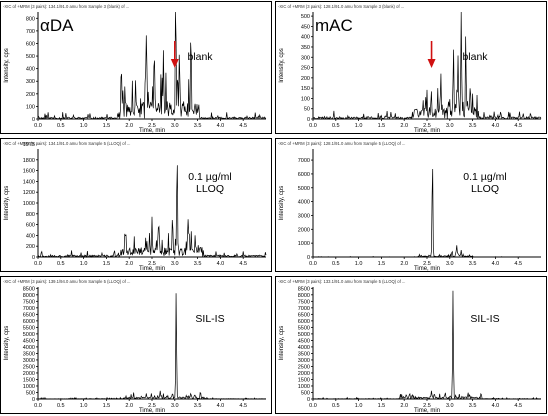  Describe the element at coordinates (304, 302) in the screenshot. I see `y-tick-label: 7500` at that location.